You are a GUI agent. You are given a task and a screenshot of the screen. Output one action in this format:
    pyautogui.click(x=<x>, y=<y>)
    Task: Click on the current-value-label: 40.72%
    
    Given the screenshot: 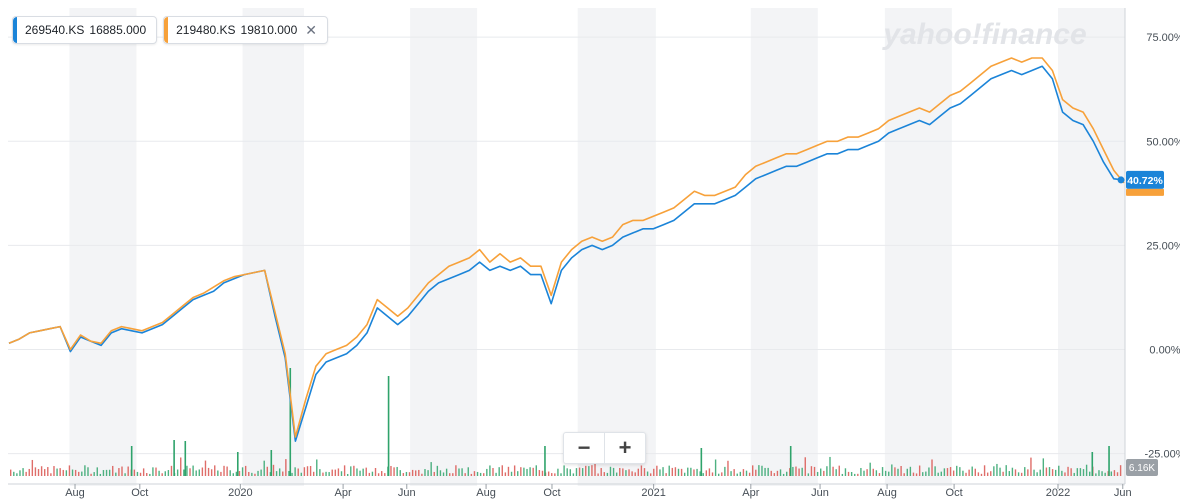 What is the action you would take?
    pyautogui.click(x=1145, y=181)
    